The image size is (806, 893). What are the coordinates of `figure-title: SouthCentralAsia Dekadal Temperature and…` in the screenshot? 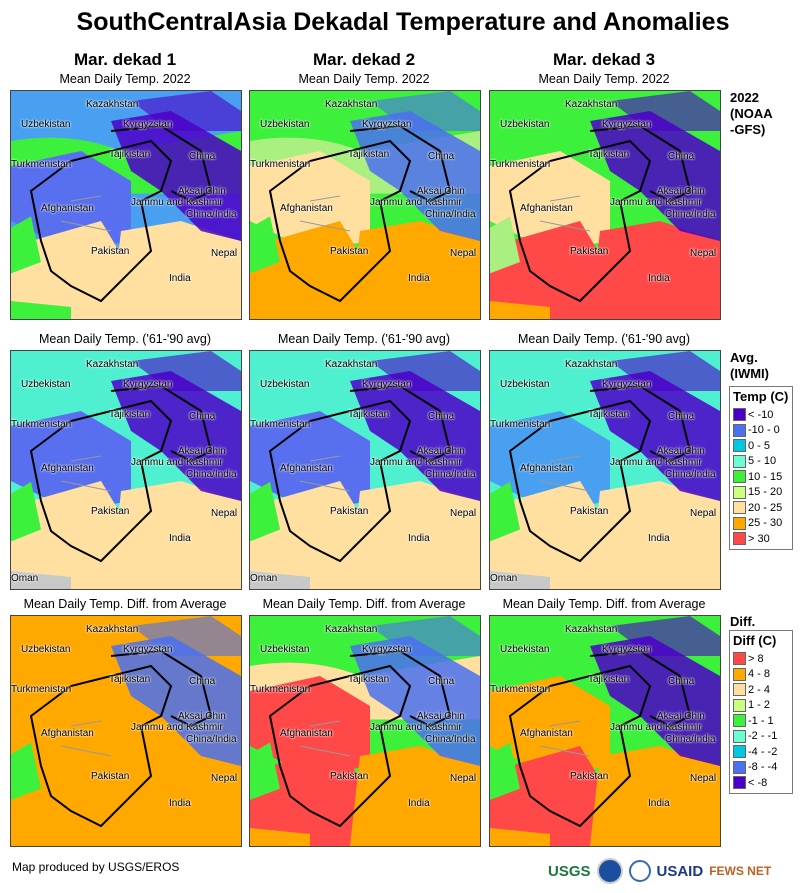 It's located at (403, 22).